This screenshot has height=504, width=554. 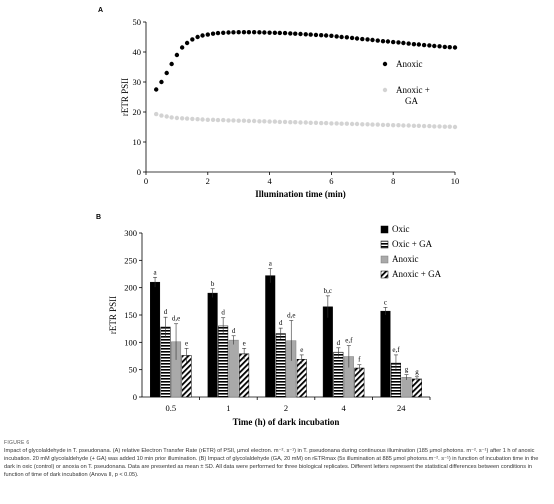 I want to click on legend-label-oxic-ga: Oxic + GA, so click(x=412, y=244).